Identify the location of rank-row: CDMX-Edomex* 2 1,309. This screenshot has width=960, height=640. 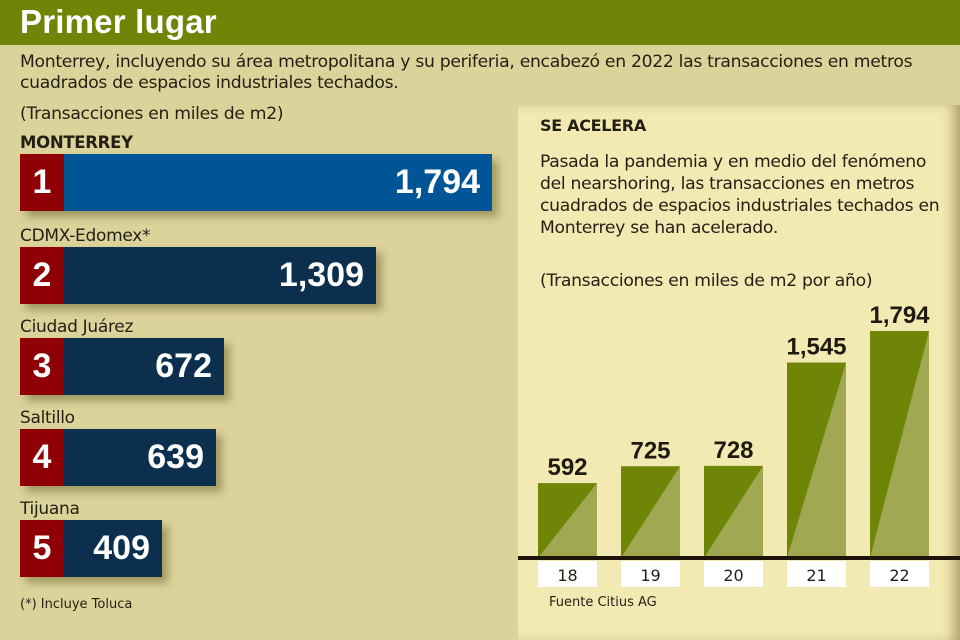
(198, 264).